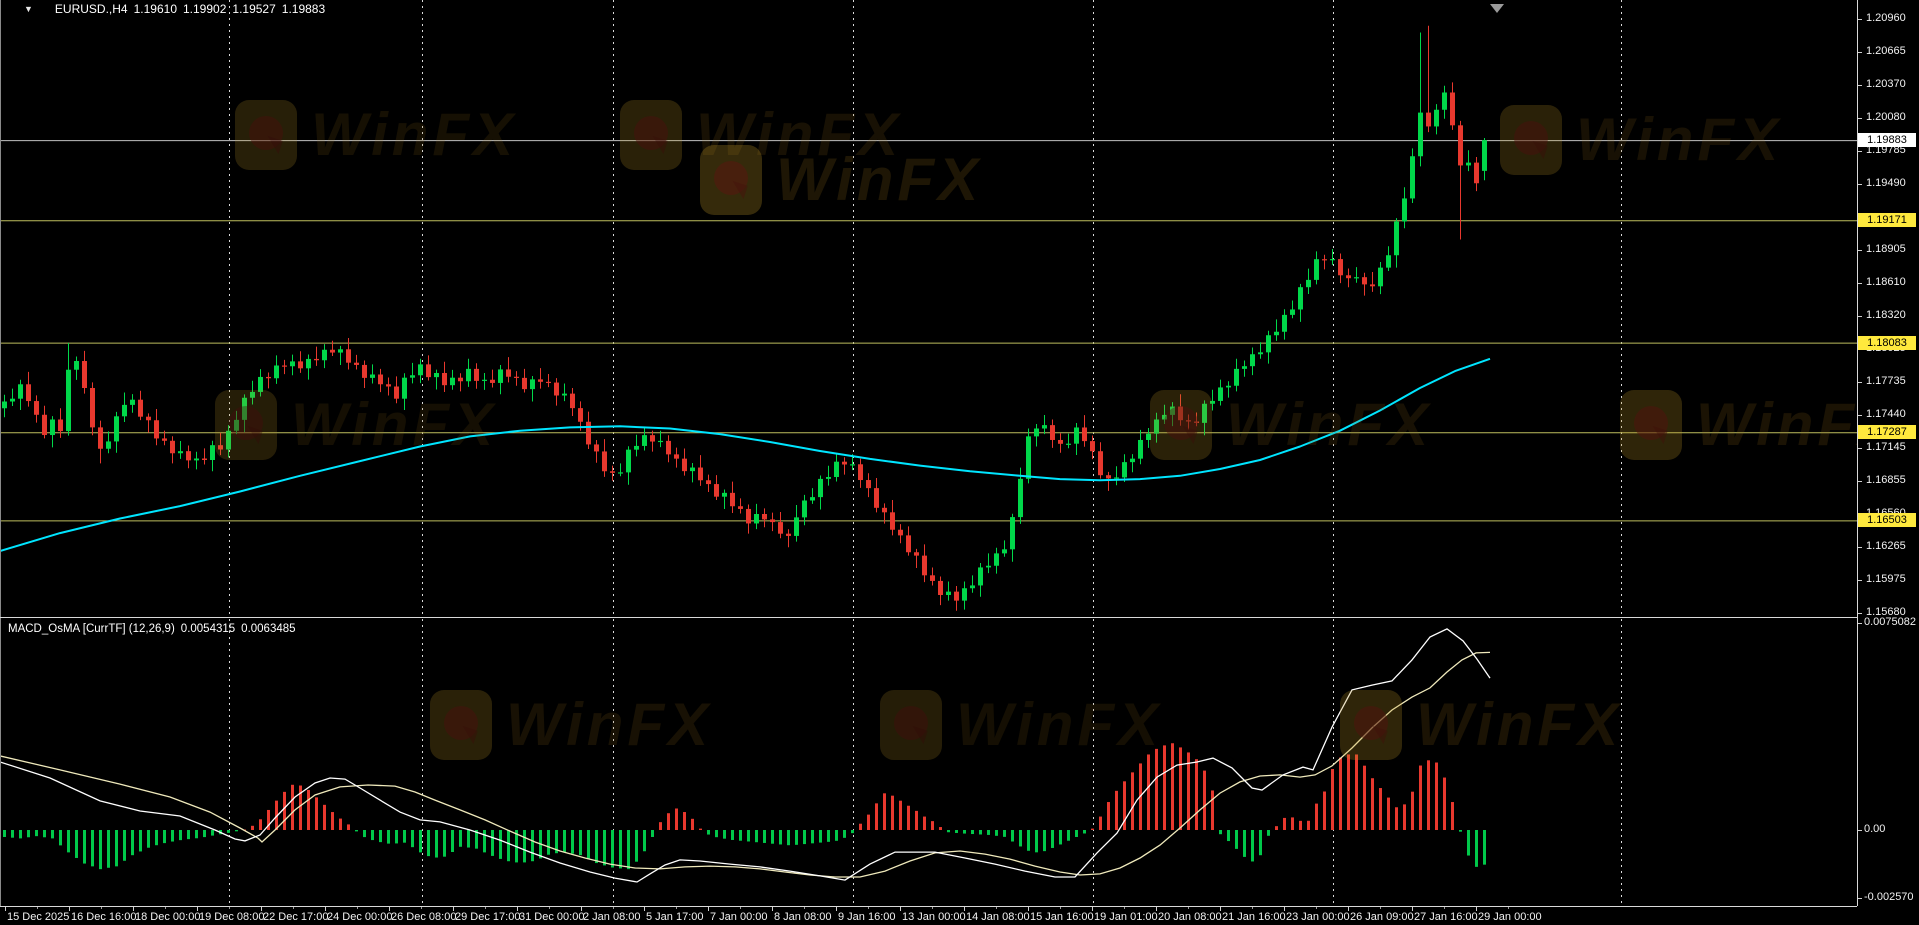  What do you see at coordinates (28, 9) in the screenshot?
I see `chevron-down-icon: ▼` at bounding box center [28, 9].